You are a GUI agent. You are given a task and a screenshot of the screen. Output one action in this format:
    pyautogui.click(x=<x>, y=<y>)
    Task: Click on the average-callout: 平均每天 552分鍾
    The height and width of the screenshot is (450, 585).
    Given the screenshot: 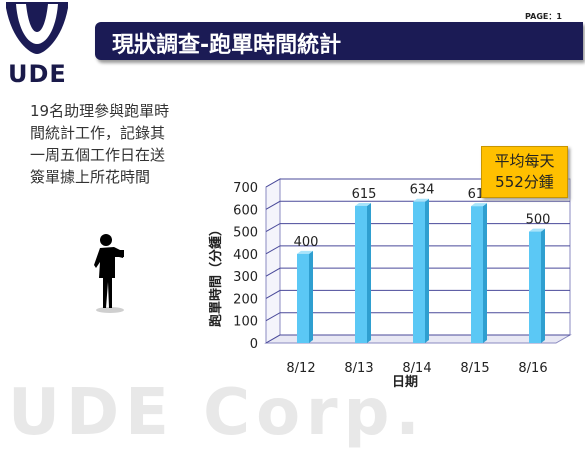 What is the action you would take?
    pyautogui.click(x=524, y=172)
    